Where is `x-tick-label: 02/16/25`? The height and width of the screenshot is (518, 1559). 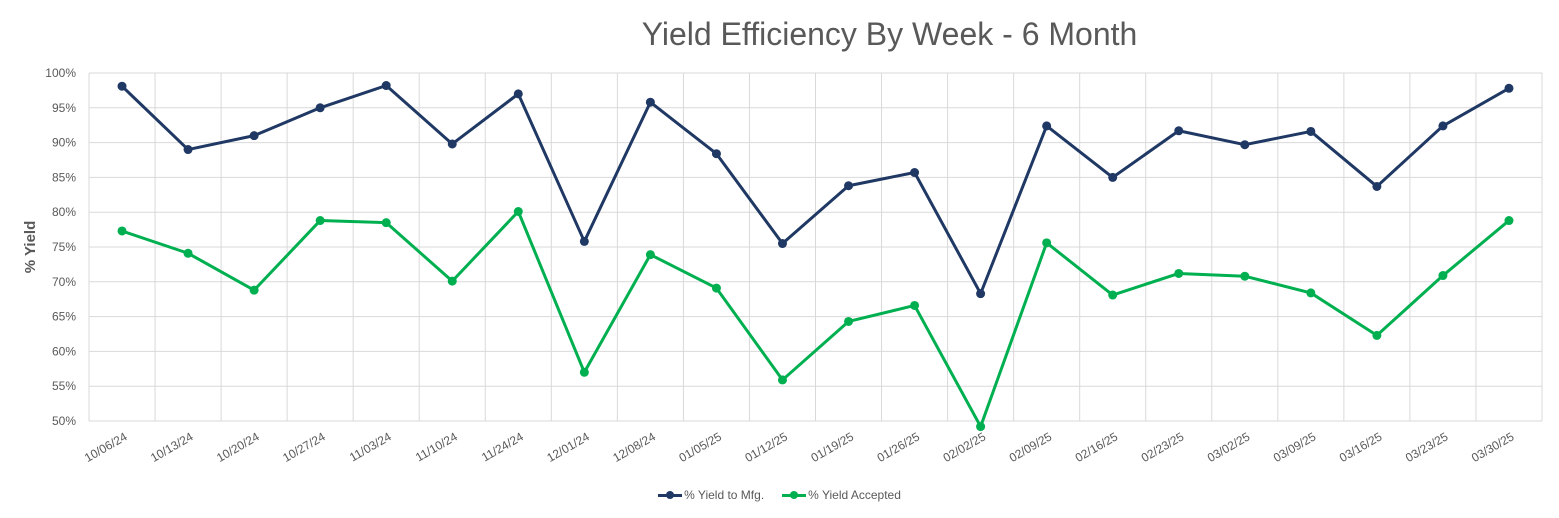
x-tick-label: 02/16/25 is located at coordinates (1097, 447).